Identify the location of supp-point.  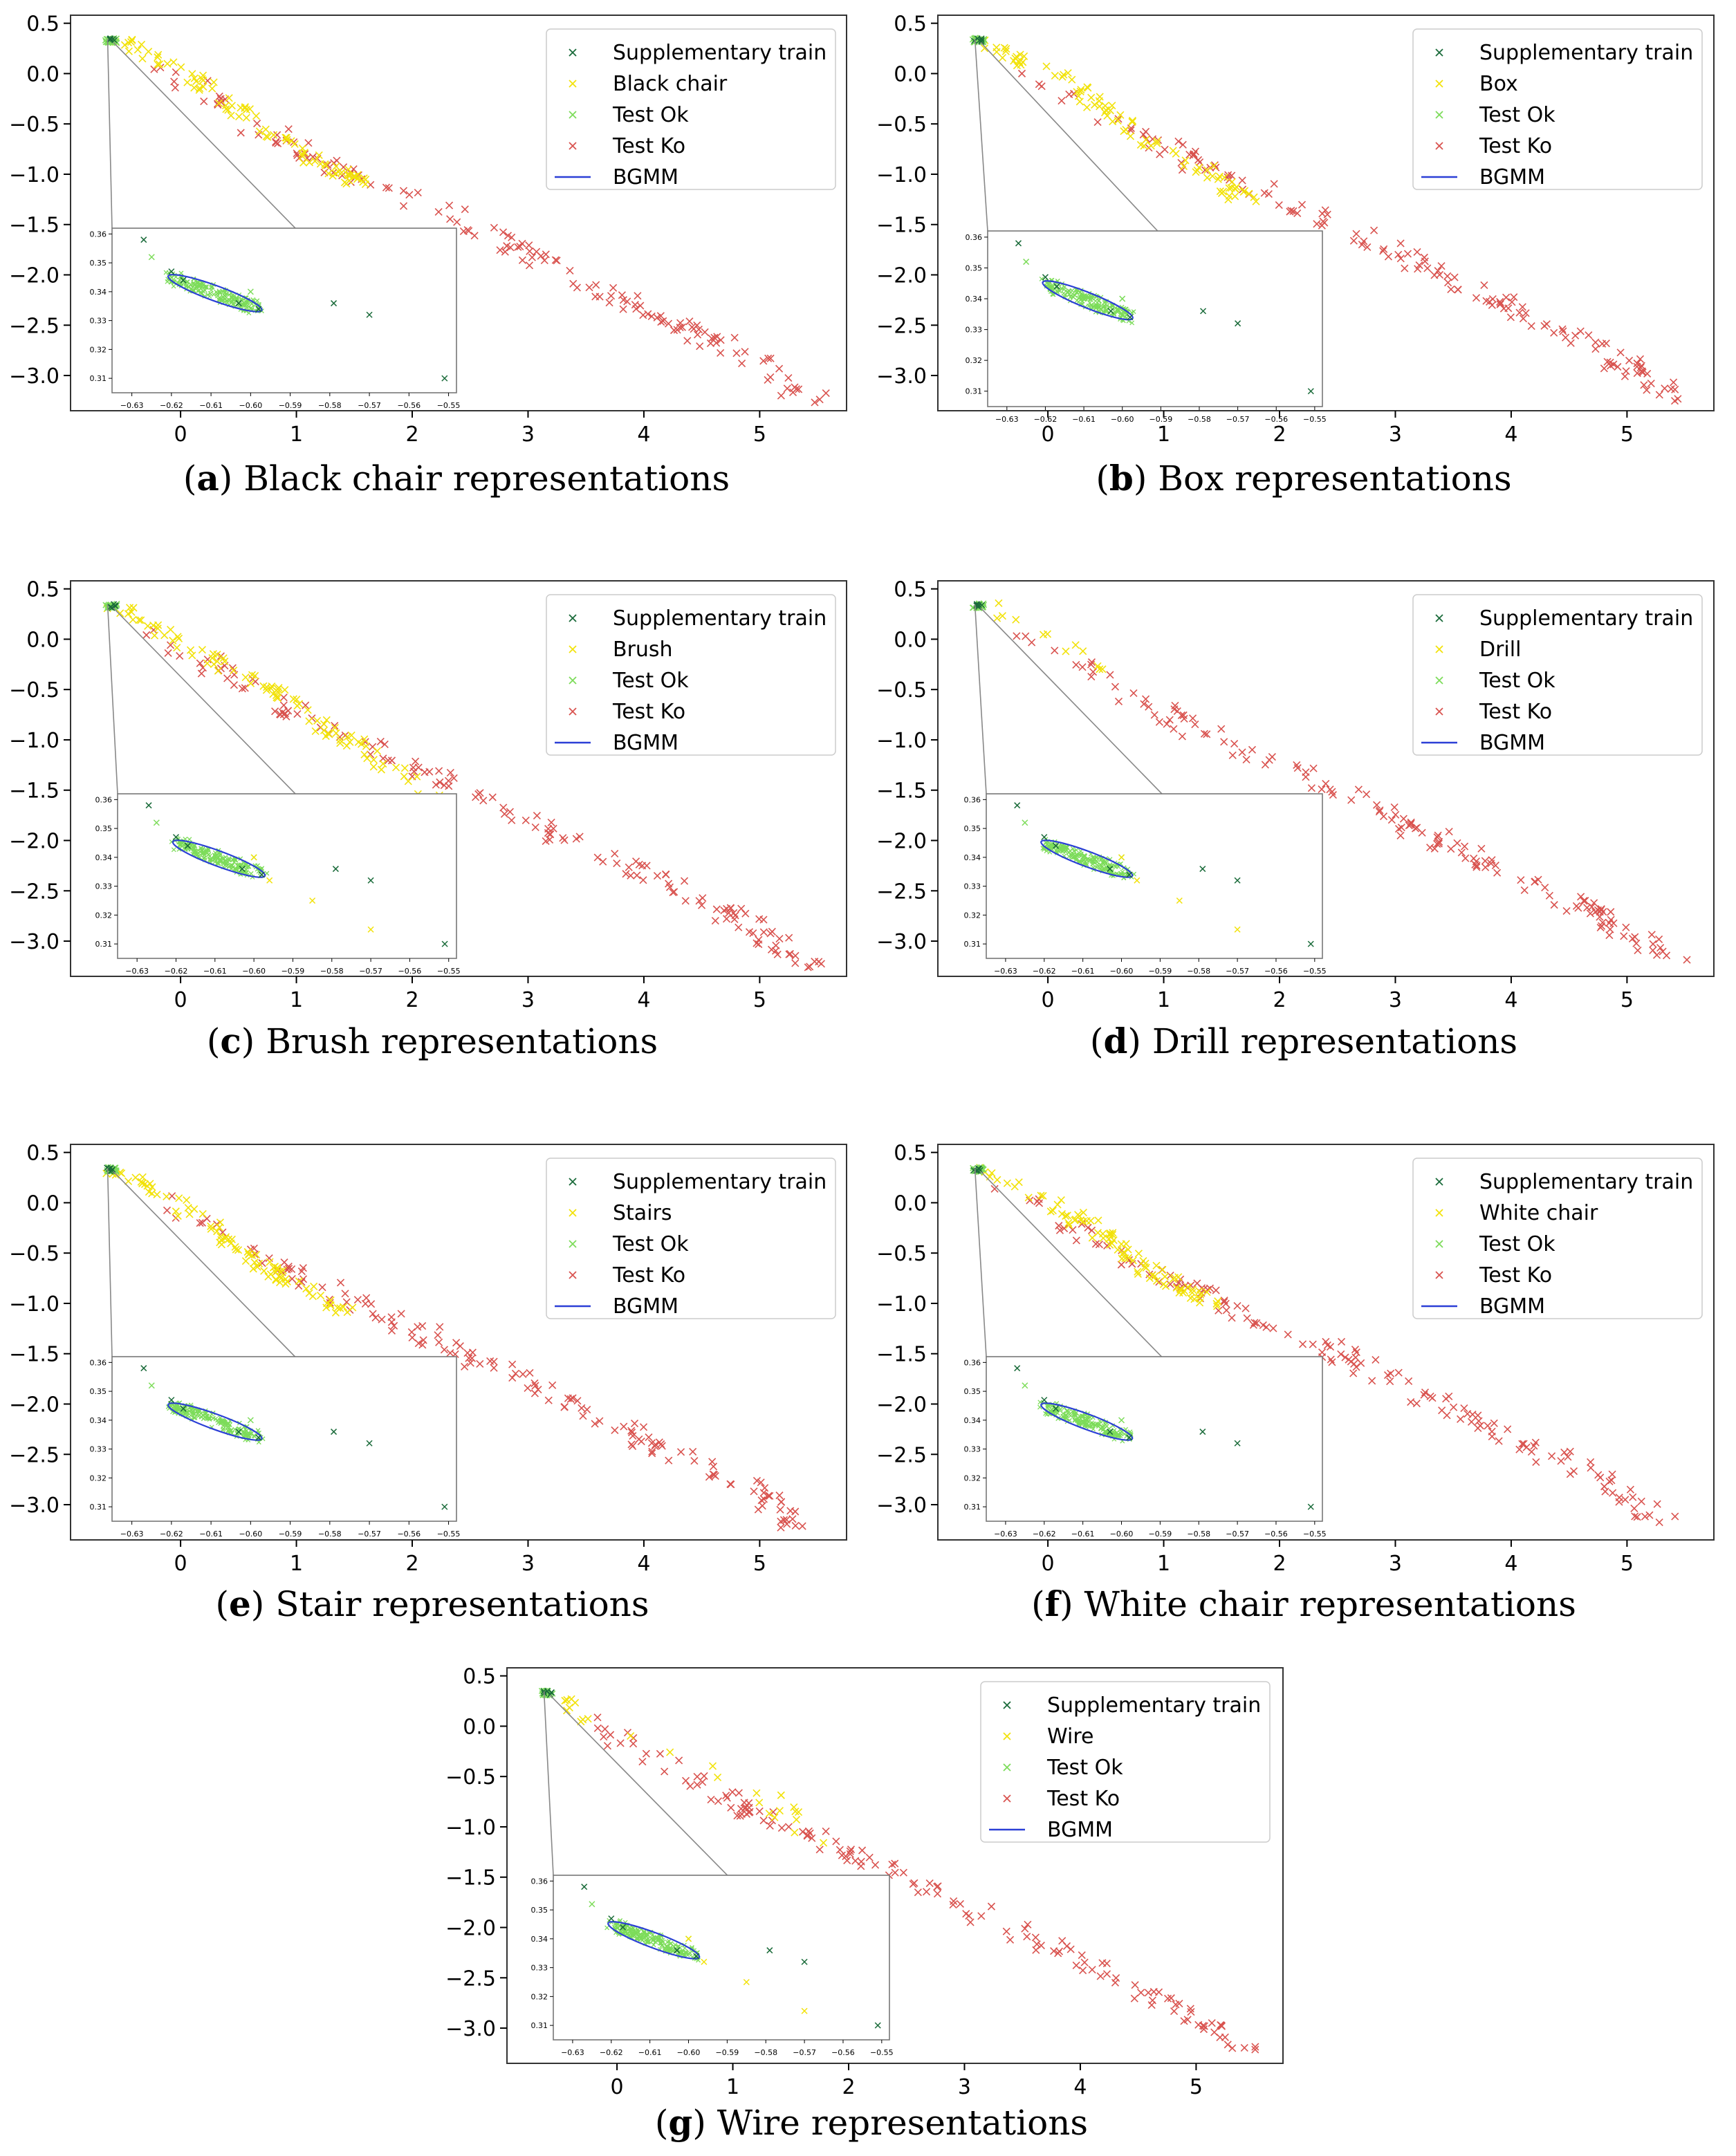
(982, 605).